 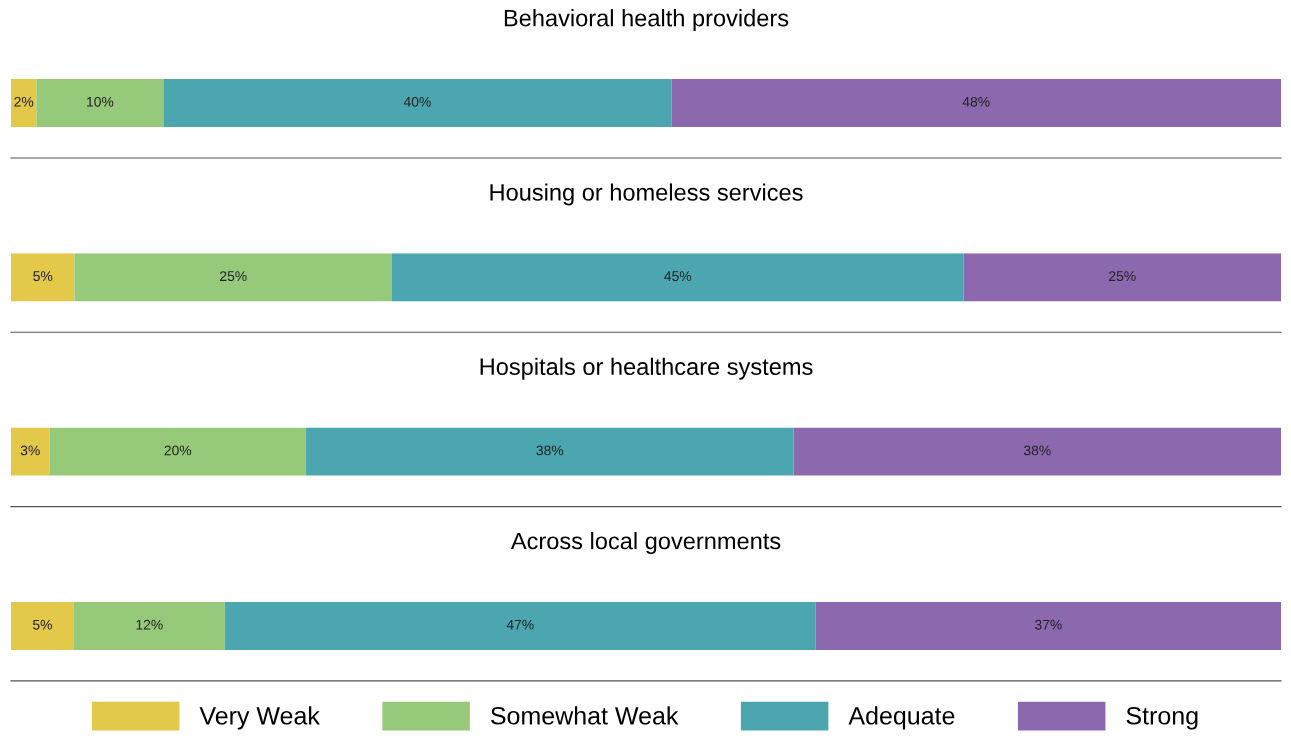 I want to click on data-label: 2%, so click(x=24, y=101).